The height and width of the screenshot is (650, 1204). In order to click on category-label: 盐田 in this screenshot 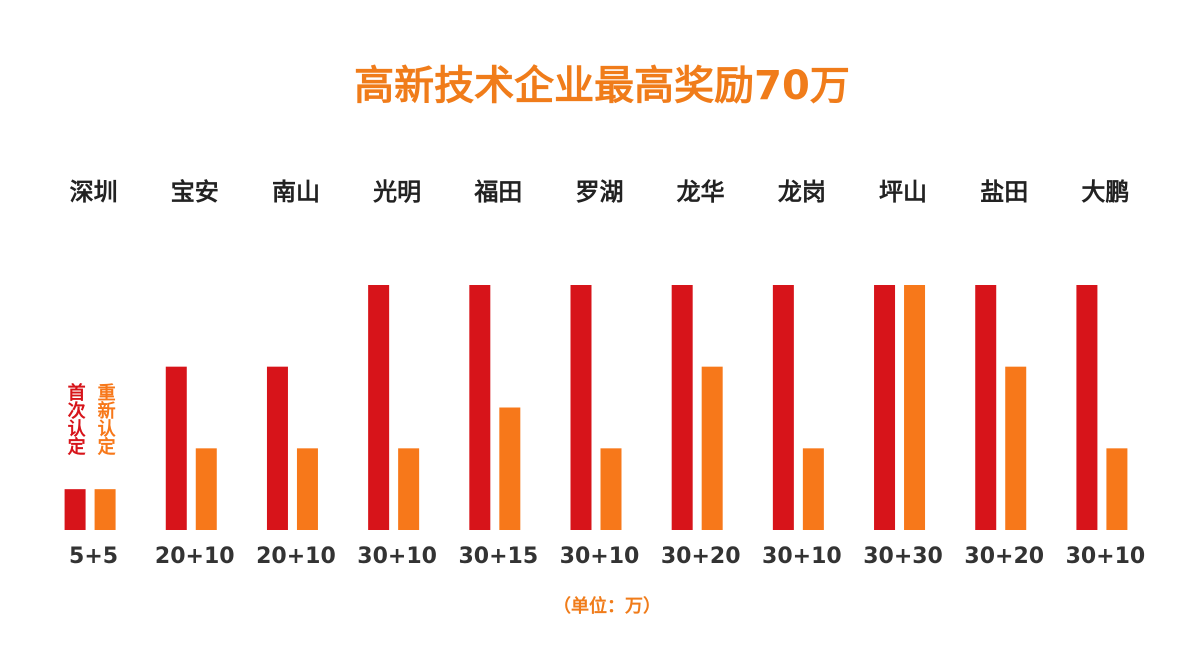, I will do `click(1004, 192)`.